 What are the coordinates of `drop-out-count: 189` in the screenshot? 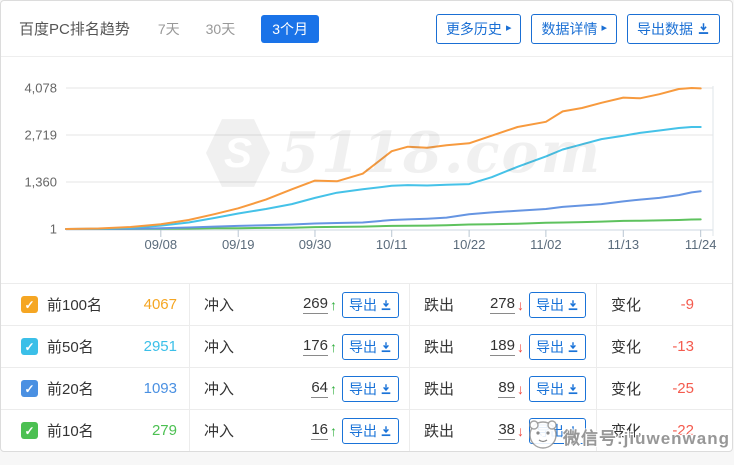 It's located at (502, 346).